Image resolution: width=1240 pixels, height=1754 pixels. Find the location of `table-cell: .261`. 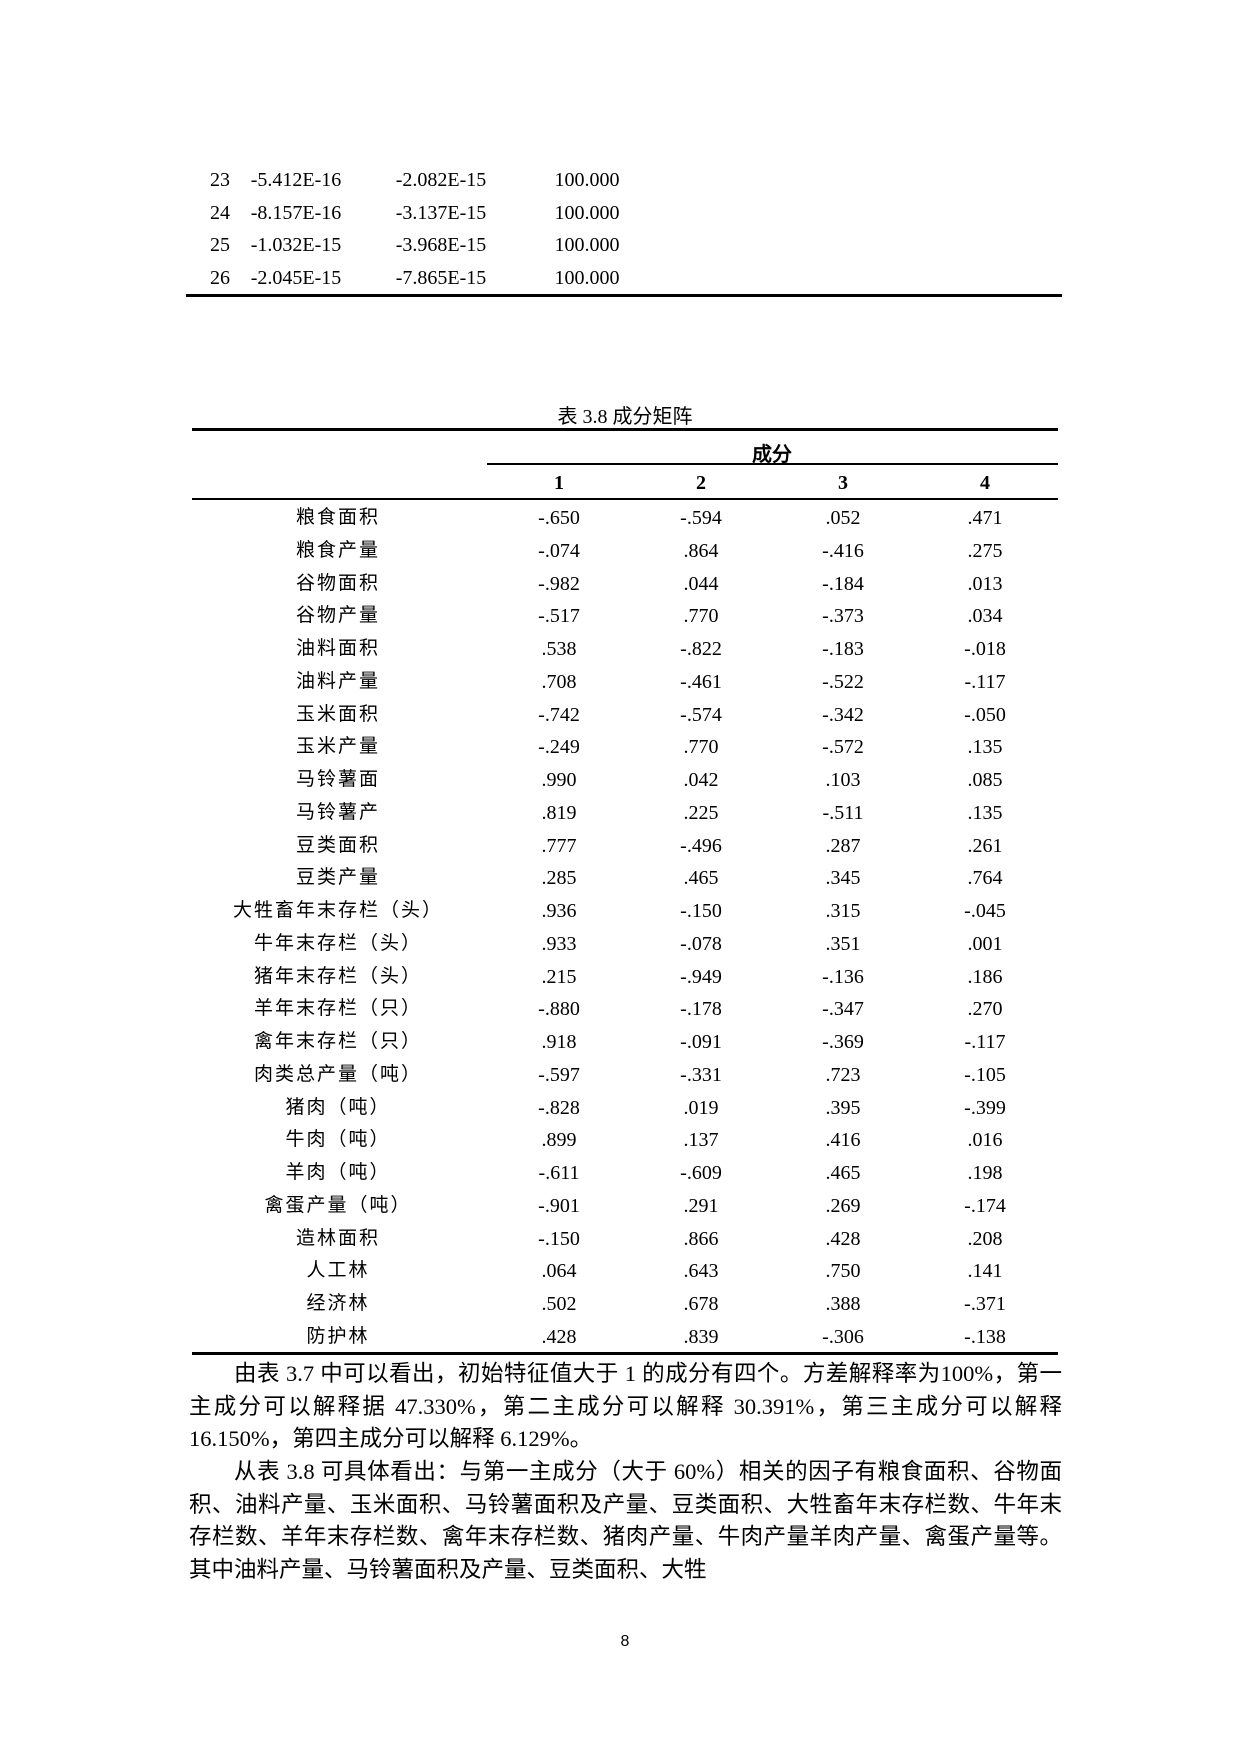

table-cell: .261 is located at coordinates (985, 845).